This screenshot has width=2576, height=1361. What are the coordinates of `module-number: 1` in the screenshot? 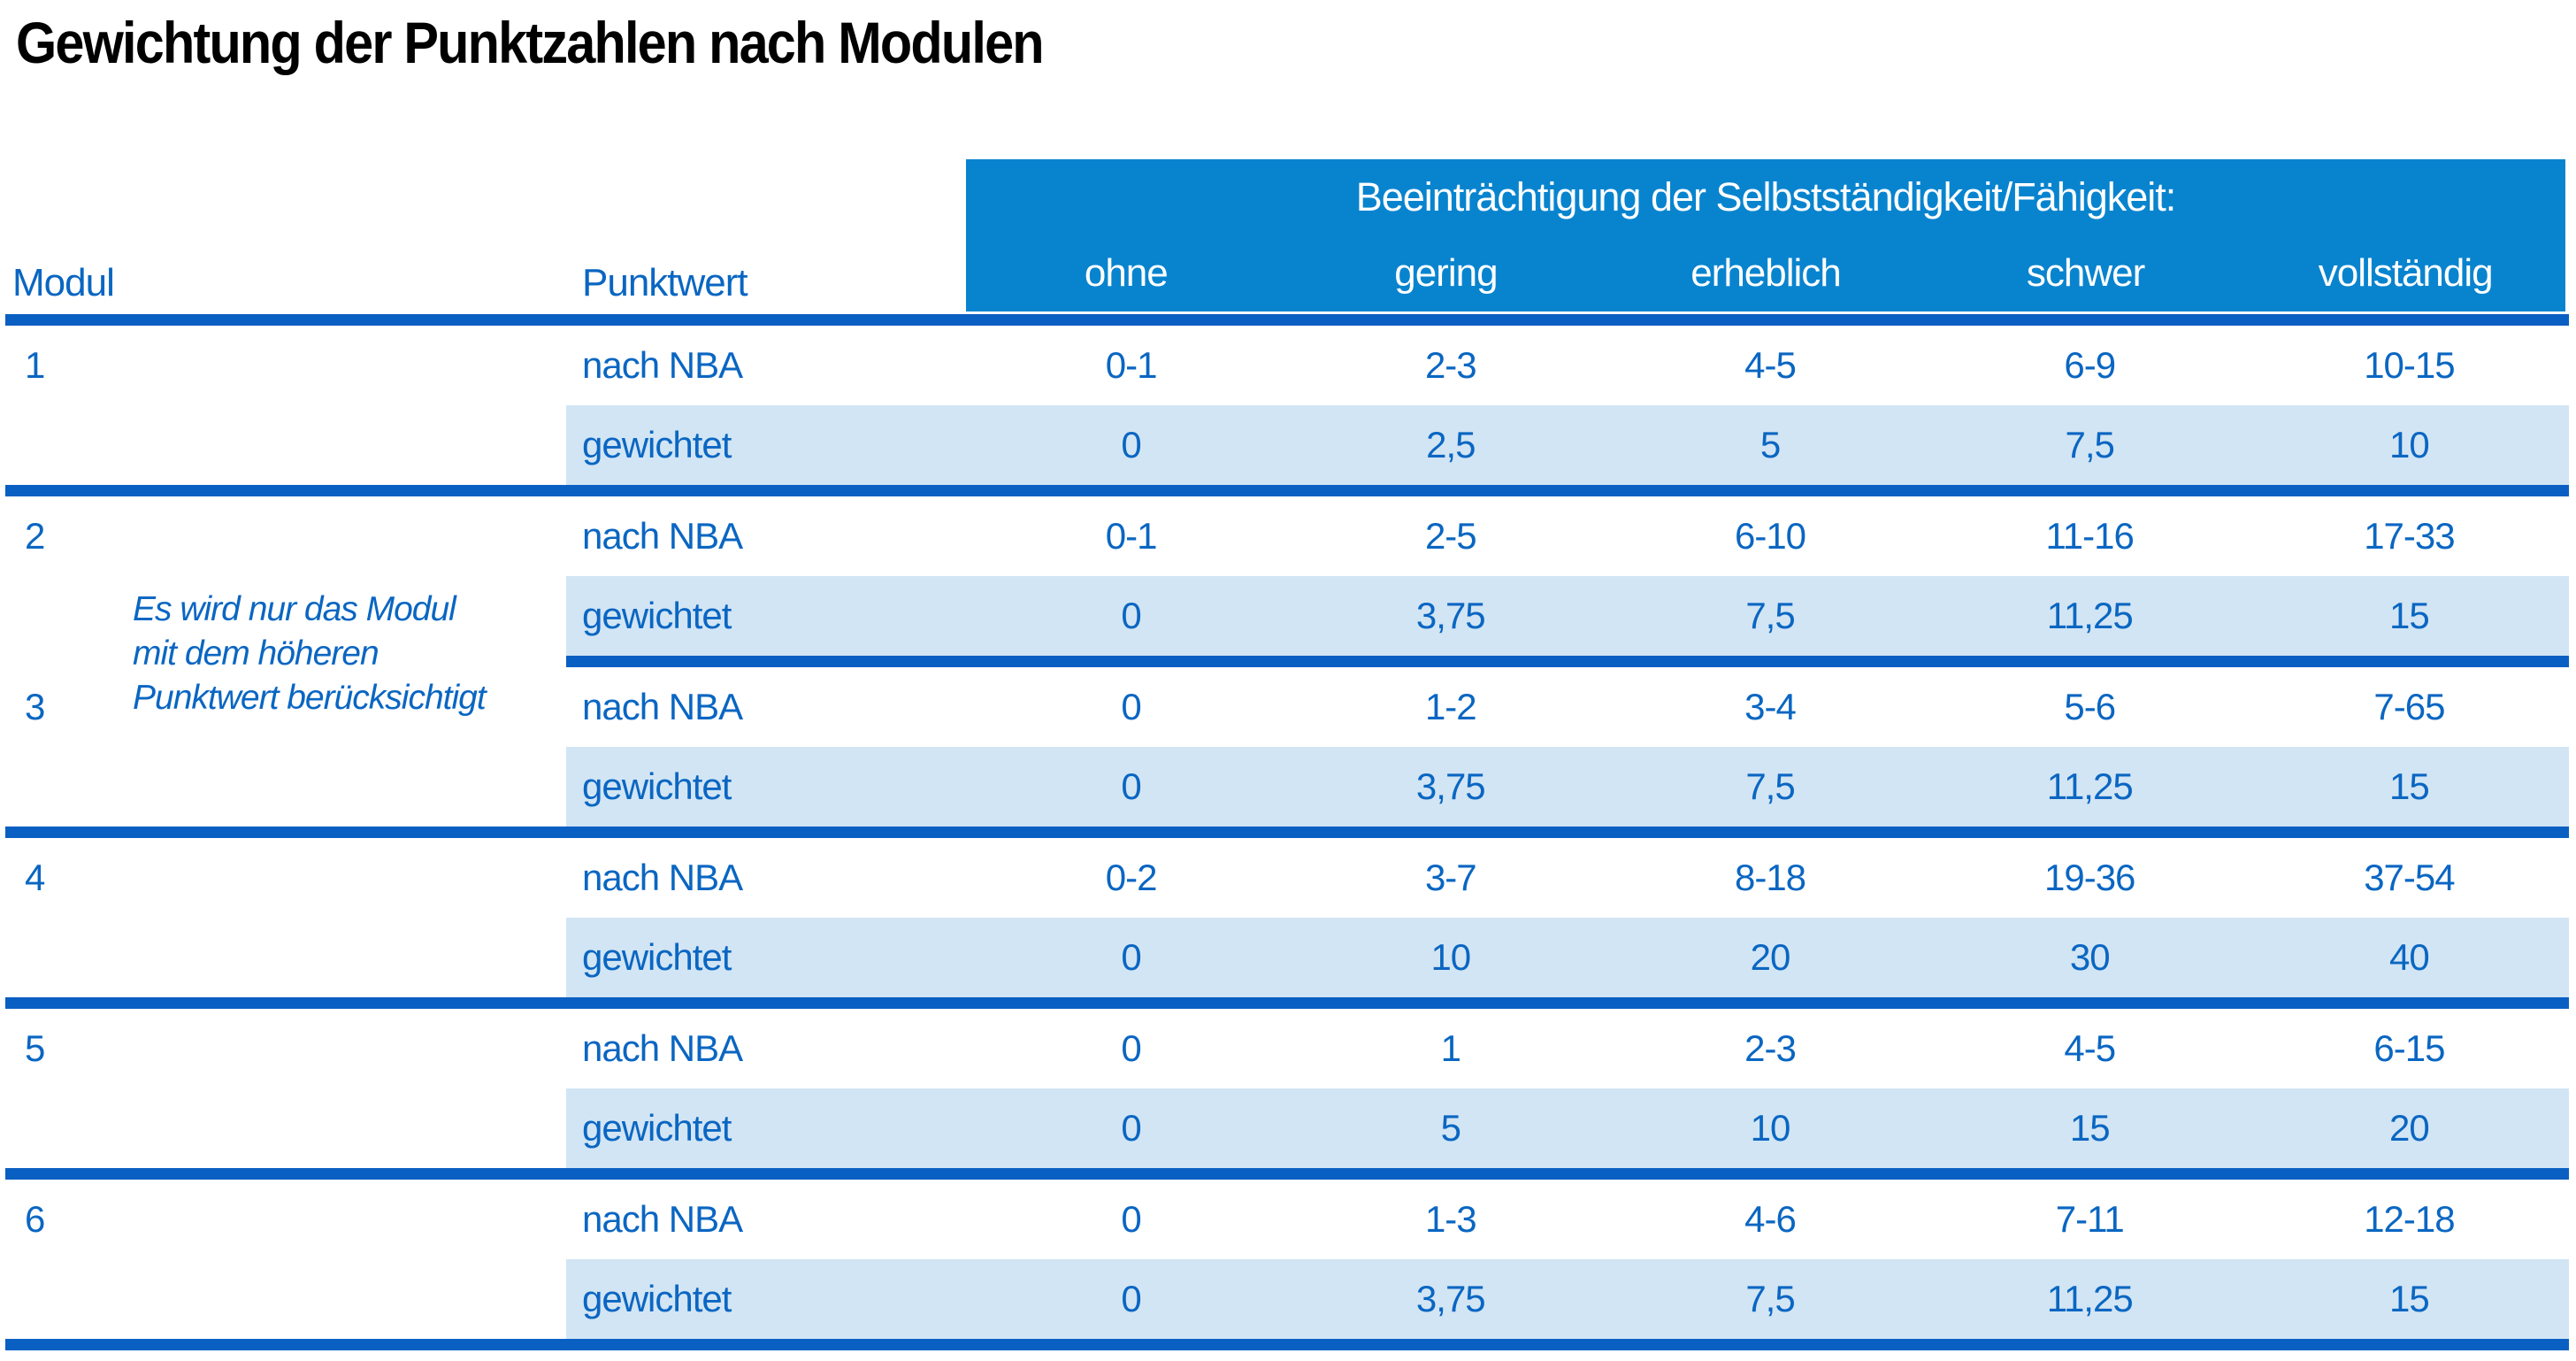 It's located at (35, 365).